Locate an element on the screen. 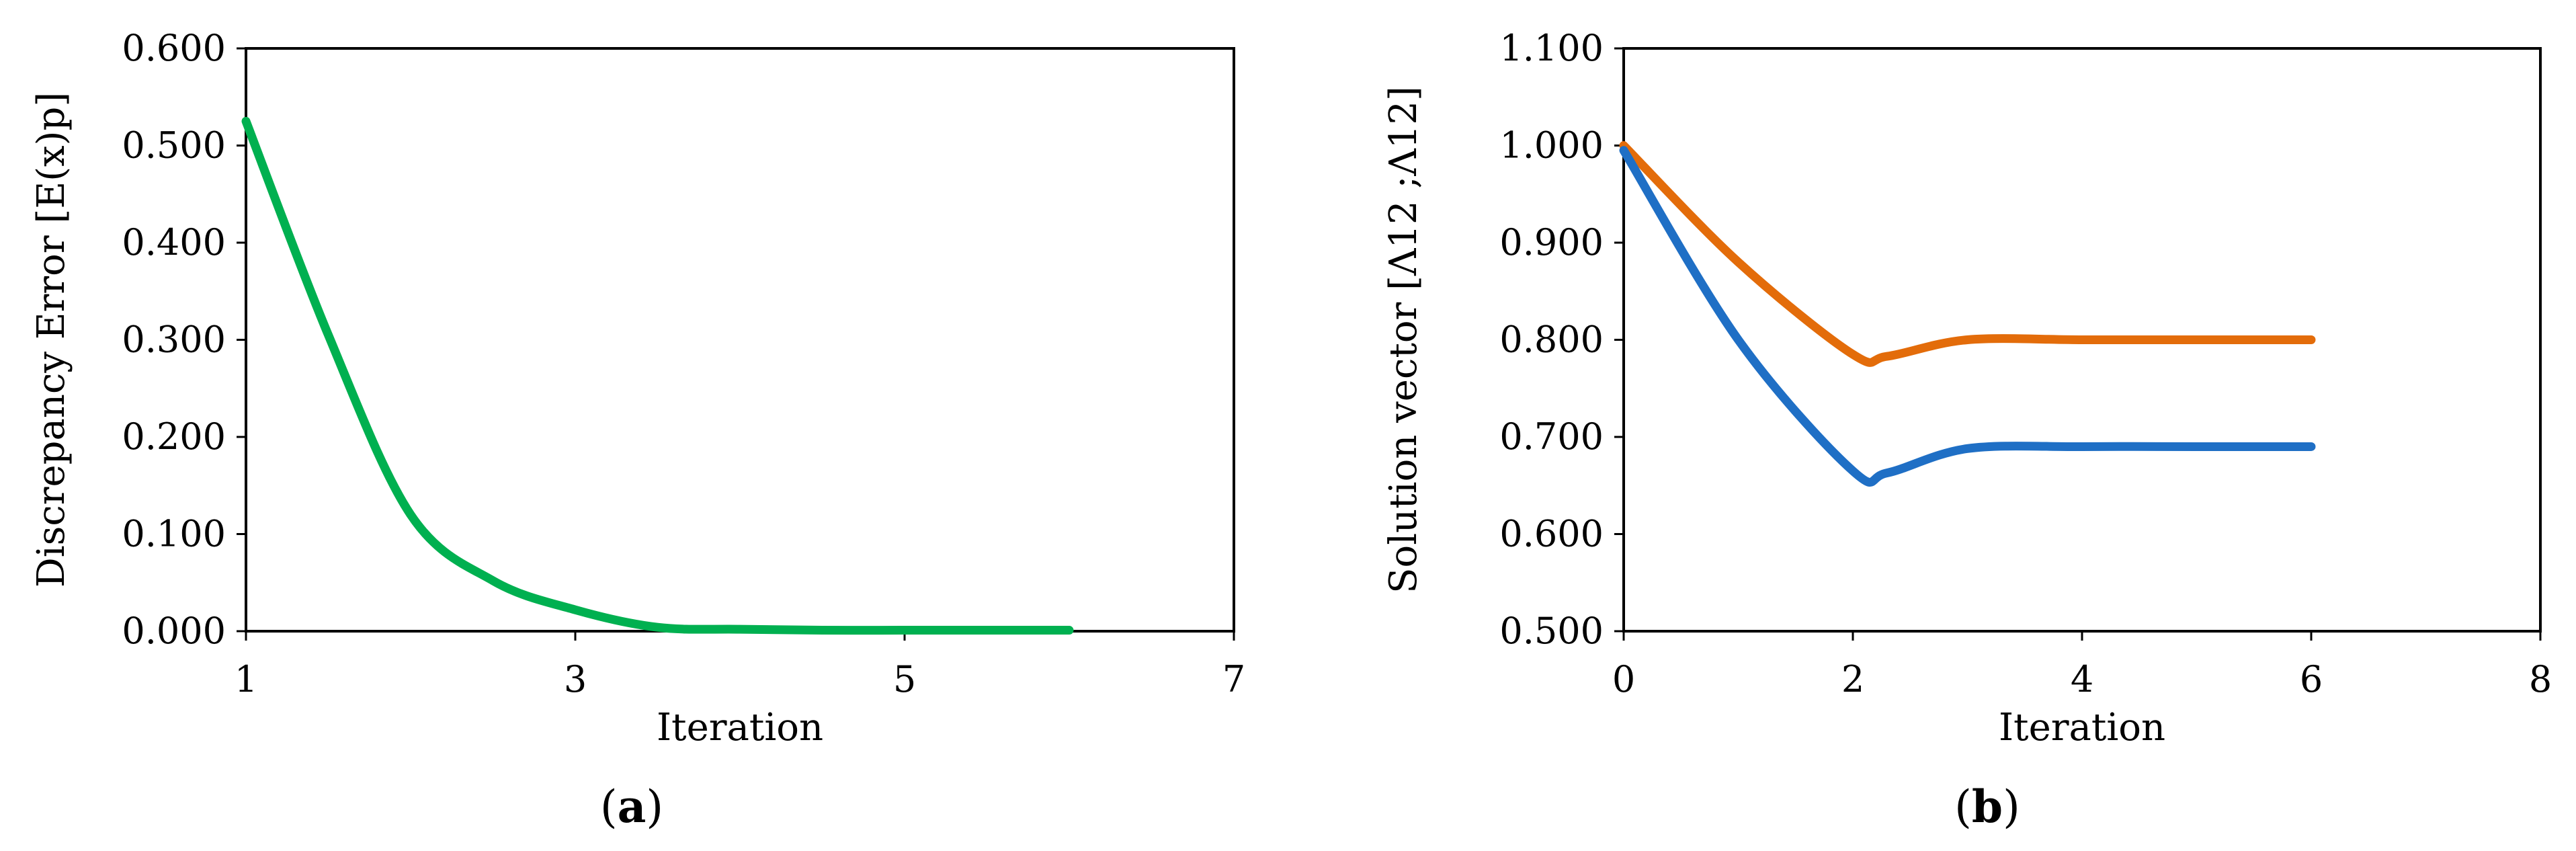 The height and width of the screenshot is (851, 2576). x-tick-label: 5 is located at coordinates (904, 679).